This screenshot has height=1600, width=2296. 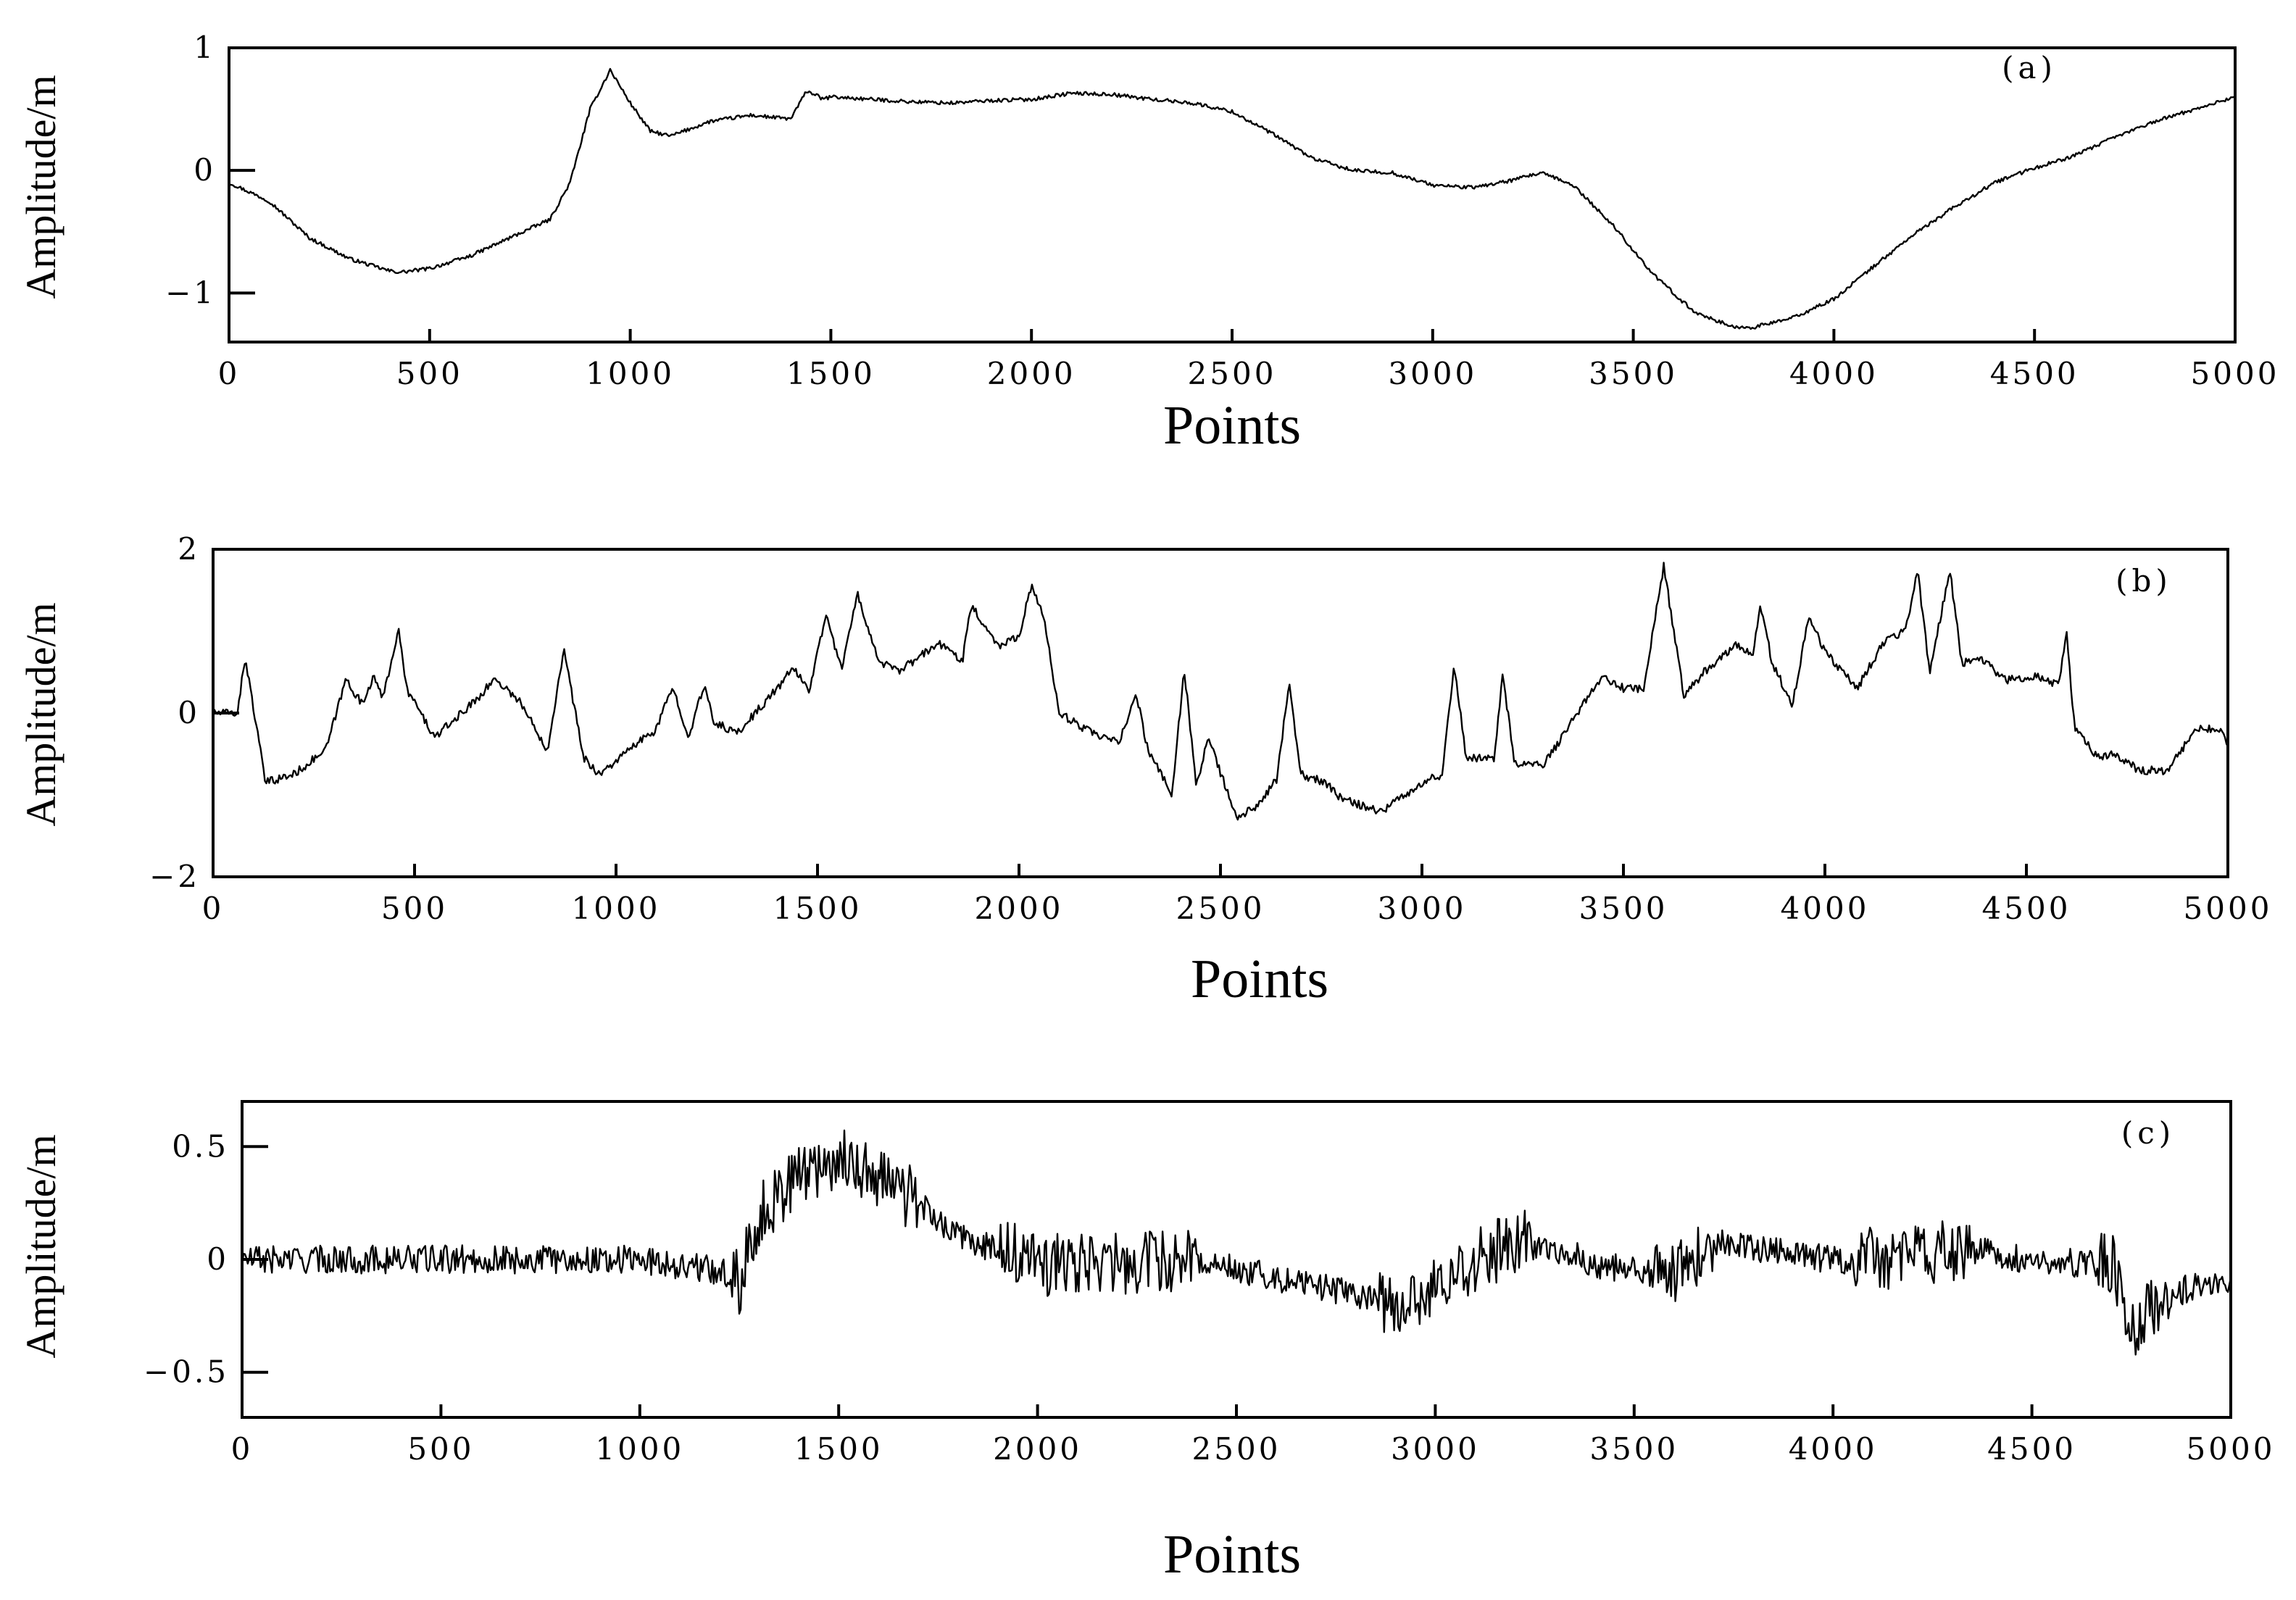 What do you see at coordinates (2144, 581) in the screenshot?
I see `panel-tag: (b)` at bounding box center [2144, 581].